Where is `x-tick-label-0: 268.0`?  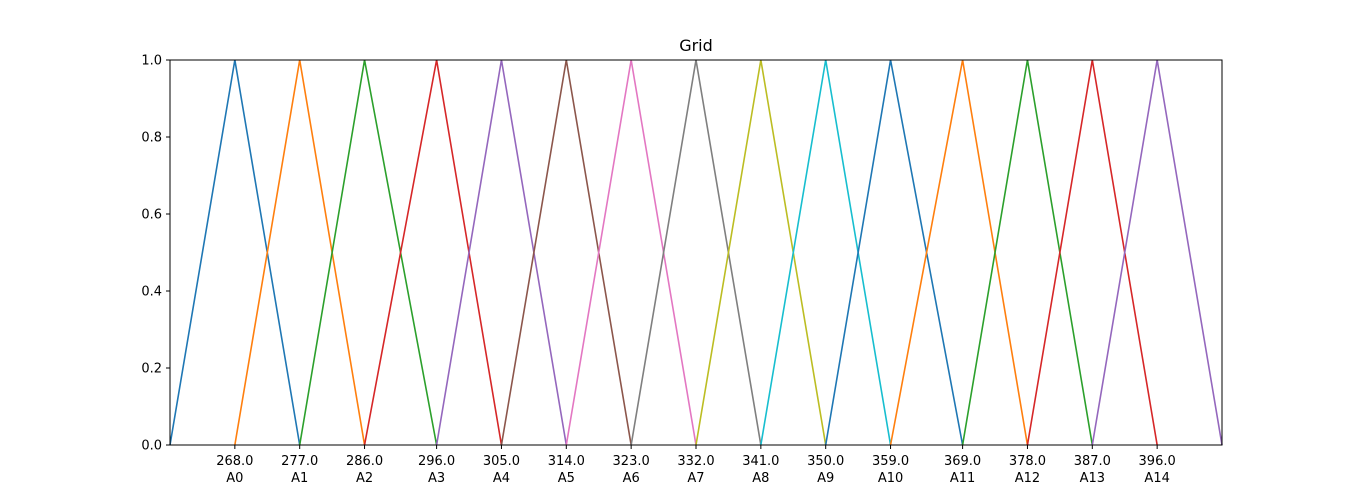 x-tick-label-0: 268.0 is located at coordinates (234, 461).